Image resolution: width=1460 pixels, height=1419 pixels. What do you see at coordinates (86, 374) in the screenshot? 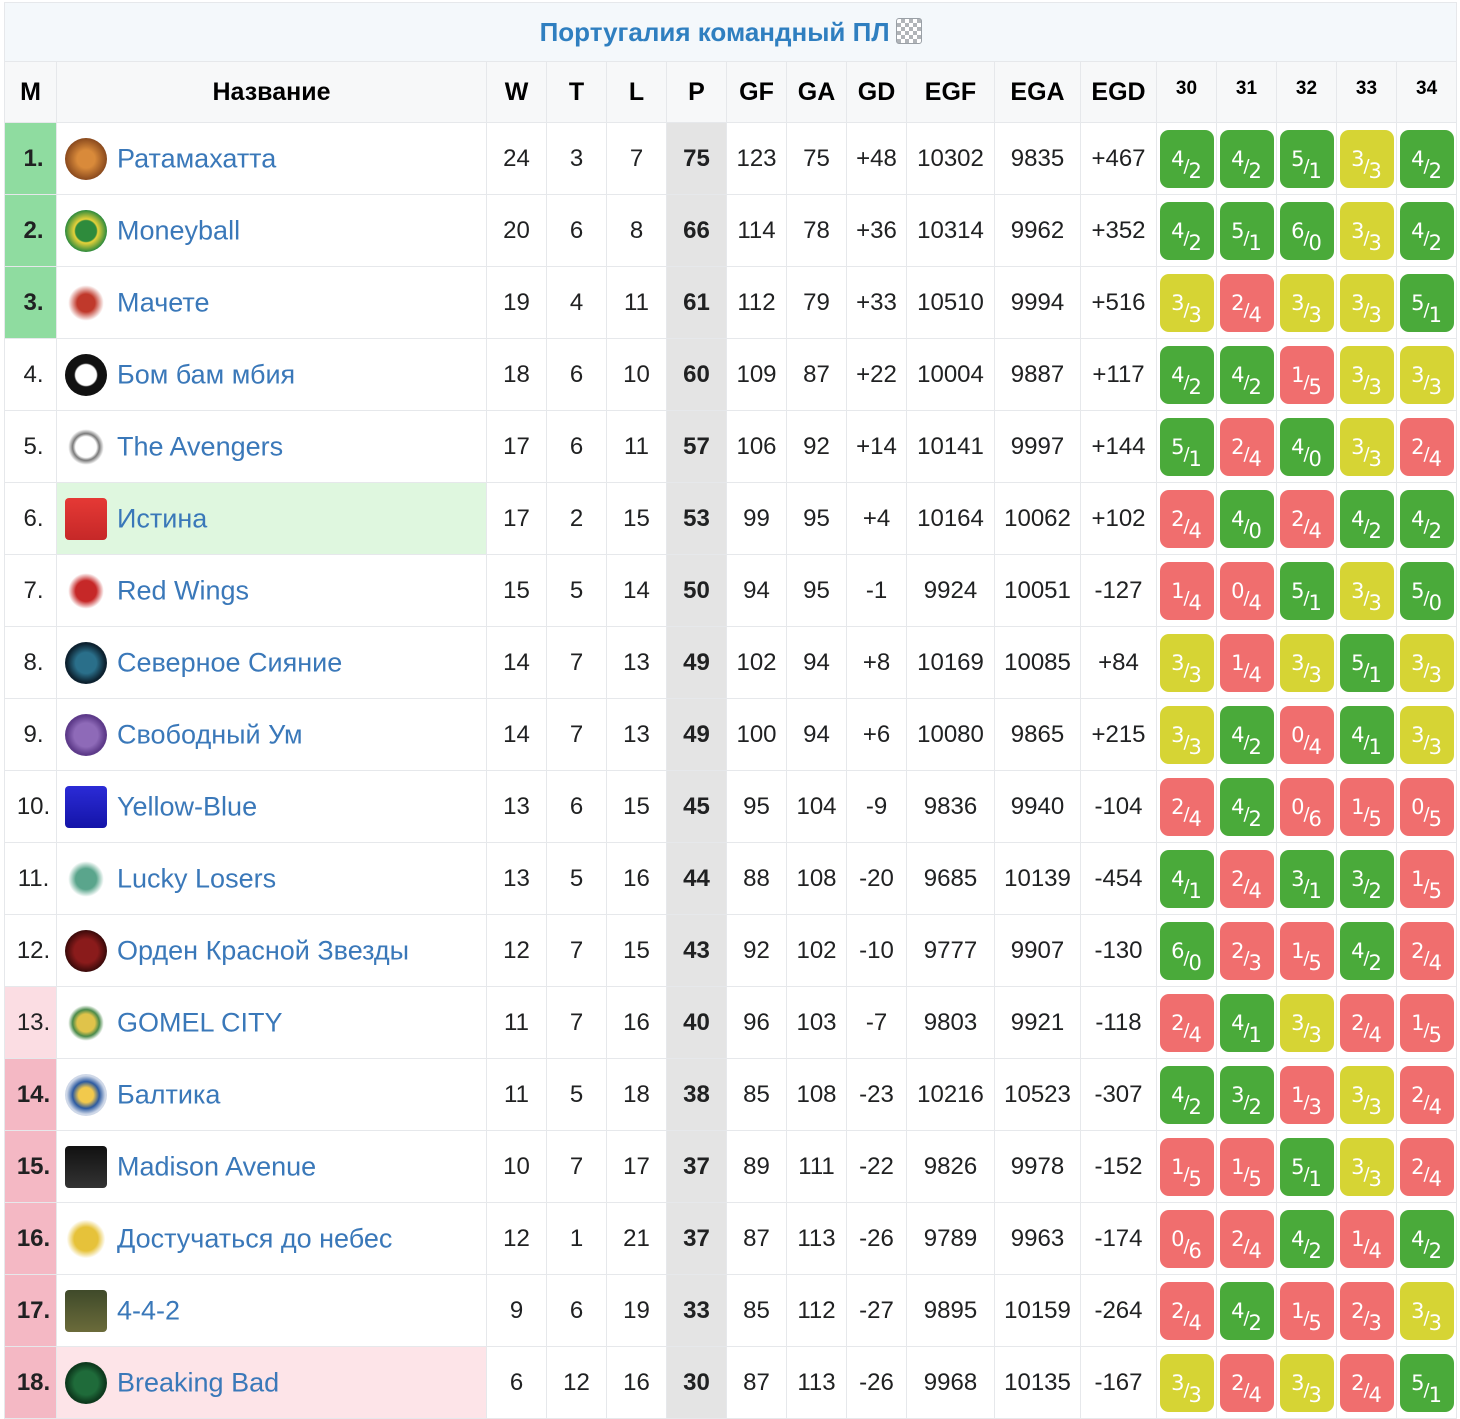
I see `bom-bam-mbiya-logo` at bounding box center [86, 374].